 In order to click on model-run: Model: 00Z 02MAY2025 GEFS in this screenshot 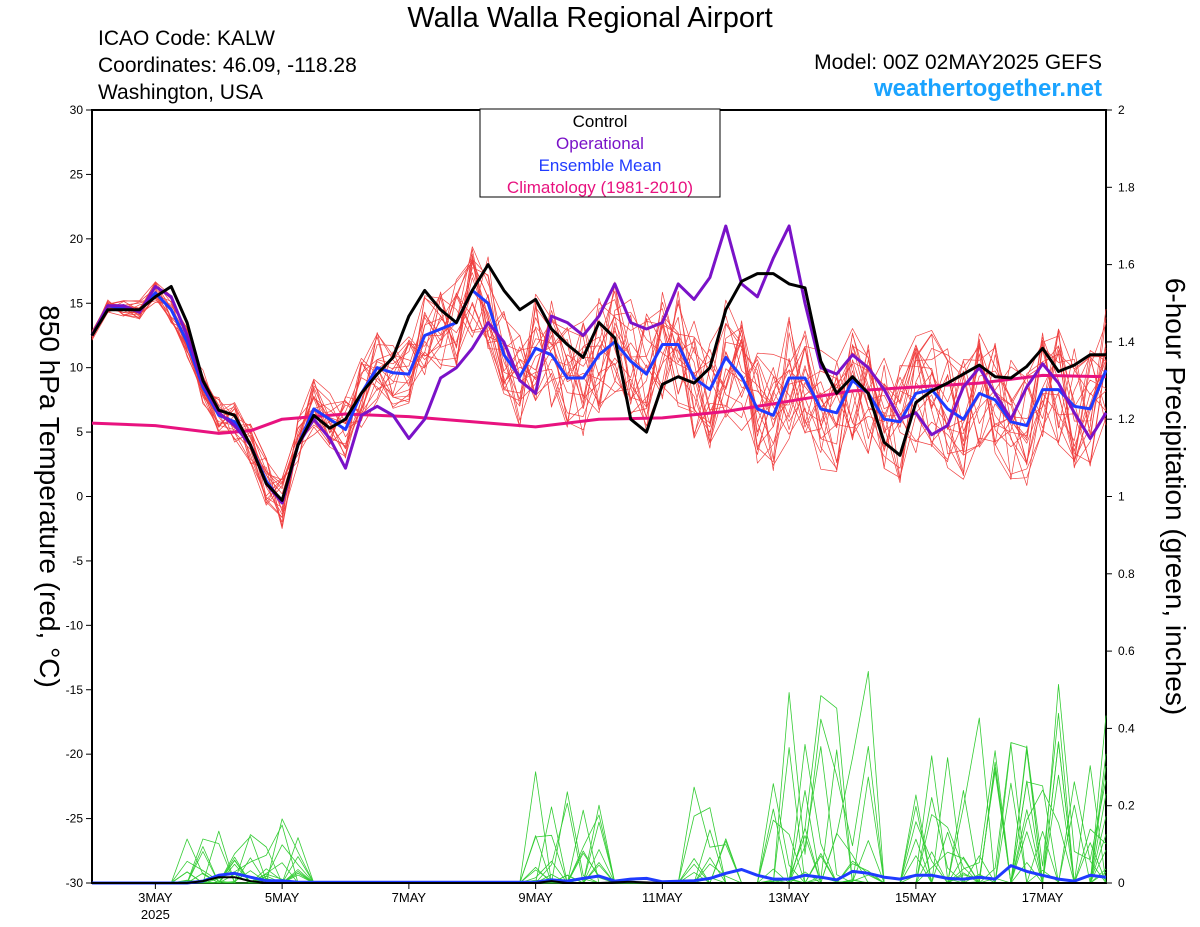, I will do `click(958, 62)`.